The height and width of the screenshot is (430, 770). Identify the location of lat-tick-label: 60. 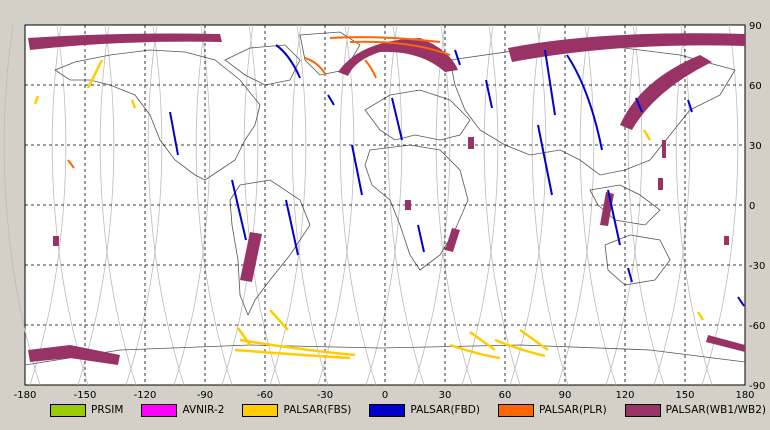
(755, 86).